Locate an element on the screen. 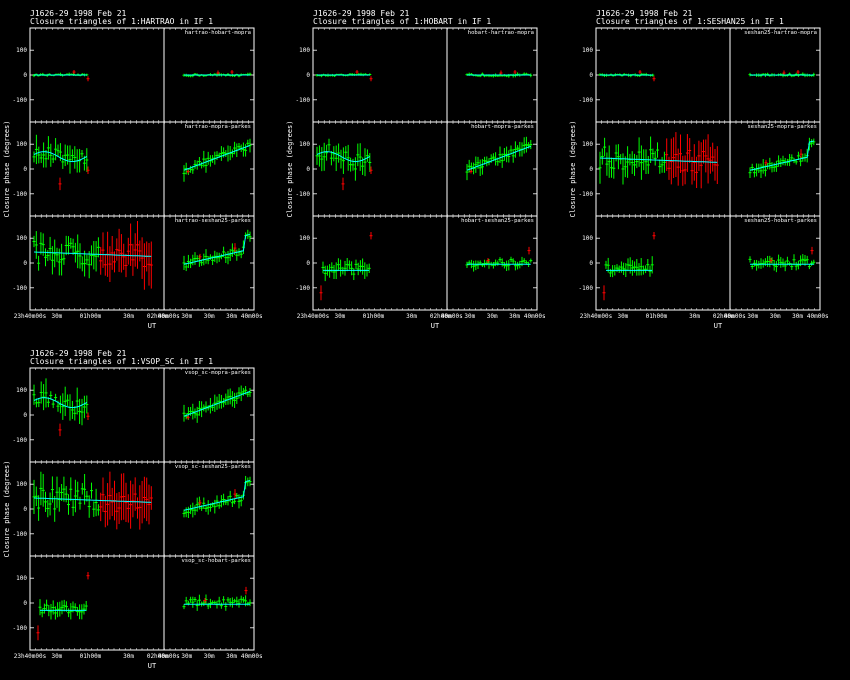 The width and height of the screenshot is (850, 680). triangle-label: hartrao-mopra-parkes is located at coordinates (218, 127).